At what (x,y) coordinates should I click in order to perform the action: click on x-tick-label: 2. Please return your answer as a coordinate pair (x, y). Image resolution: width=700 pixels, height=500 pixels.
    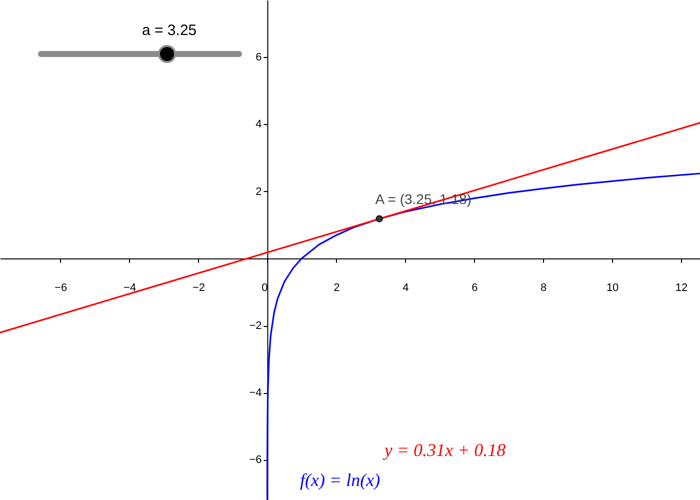
    Looking at the image, I should click on (337, 288).